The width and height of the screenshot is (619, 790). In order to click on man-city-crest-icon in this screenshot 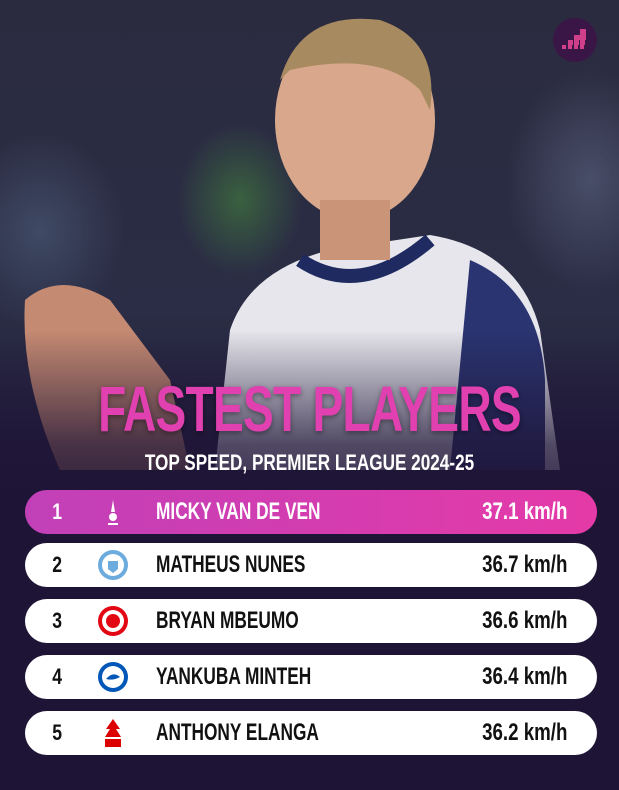, I will do `click(113, 565)`.